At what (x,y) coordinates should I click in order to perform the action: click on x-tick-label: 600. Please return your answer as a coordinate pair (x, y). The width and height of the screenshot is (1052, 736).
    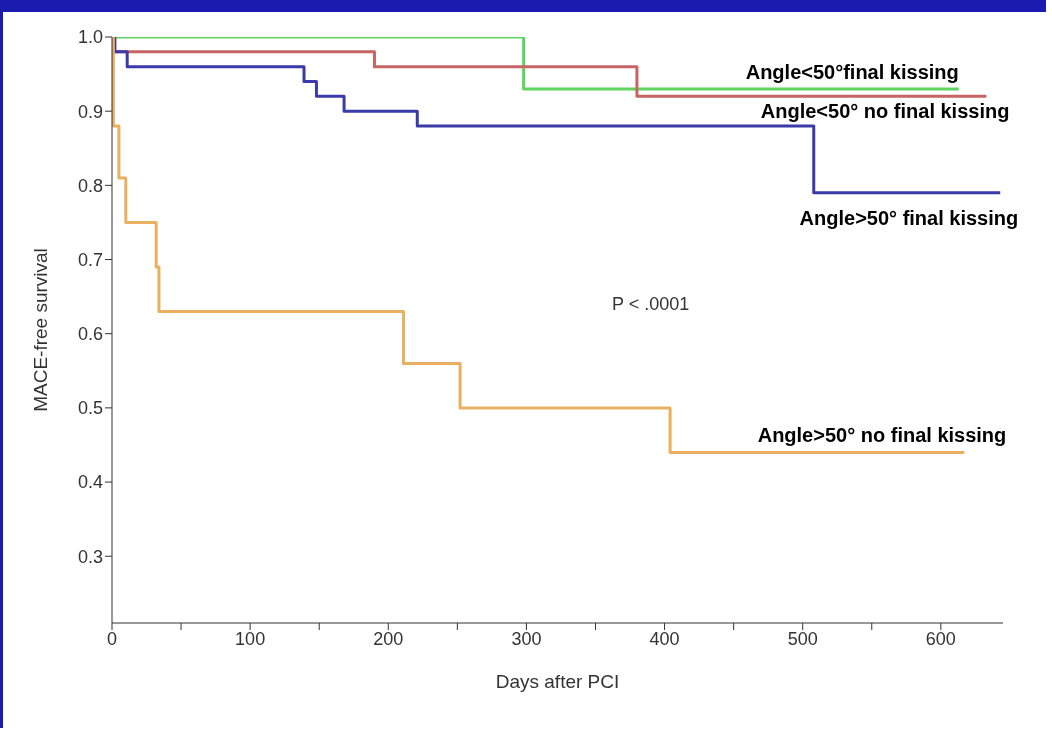
    Looking at the image, I should click on (940, 638).